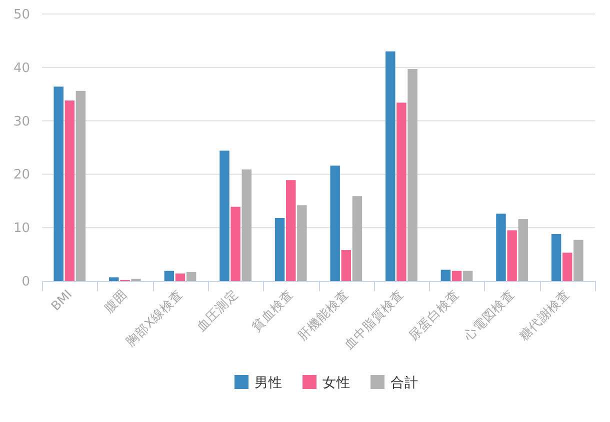  Describe the element at coordinates (336, 383) in the screenshot. I see `legend-label: 女性` at that location.